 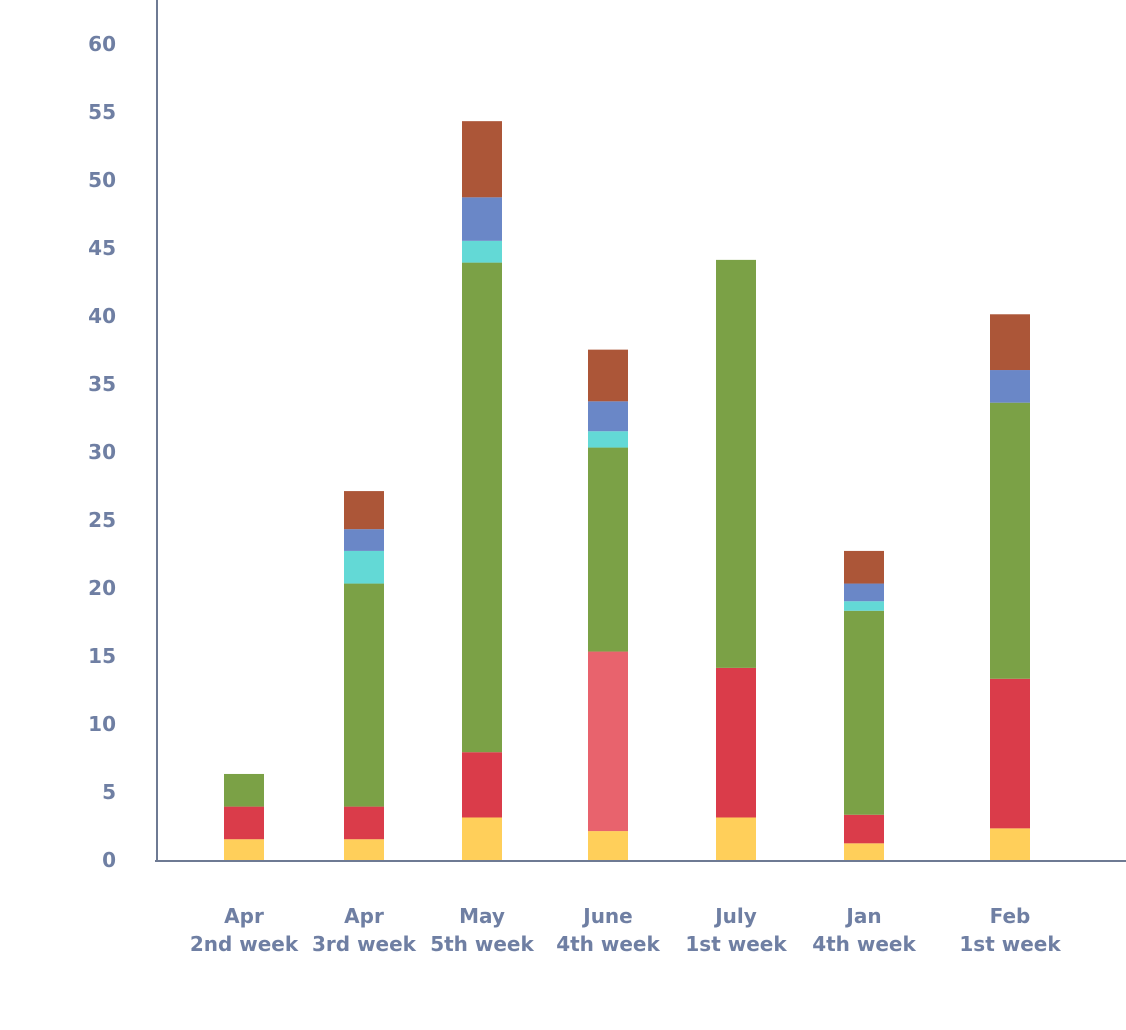 I want to click on x-category-label: June, so click(x=606, y=916).